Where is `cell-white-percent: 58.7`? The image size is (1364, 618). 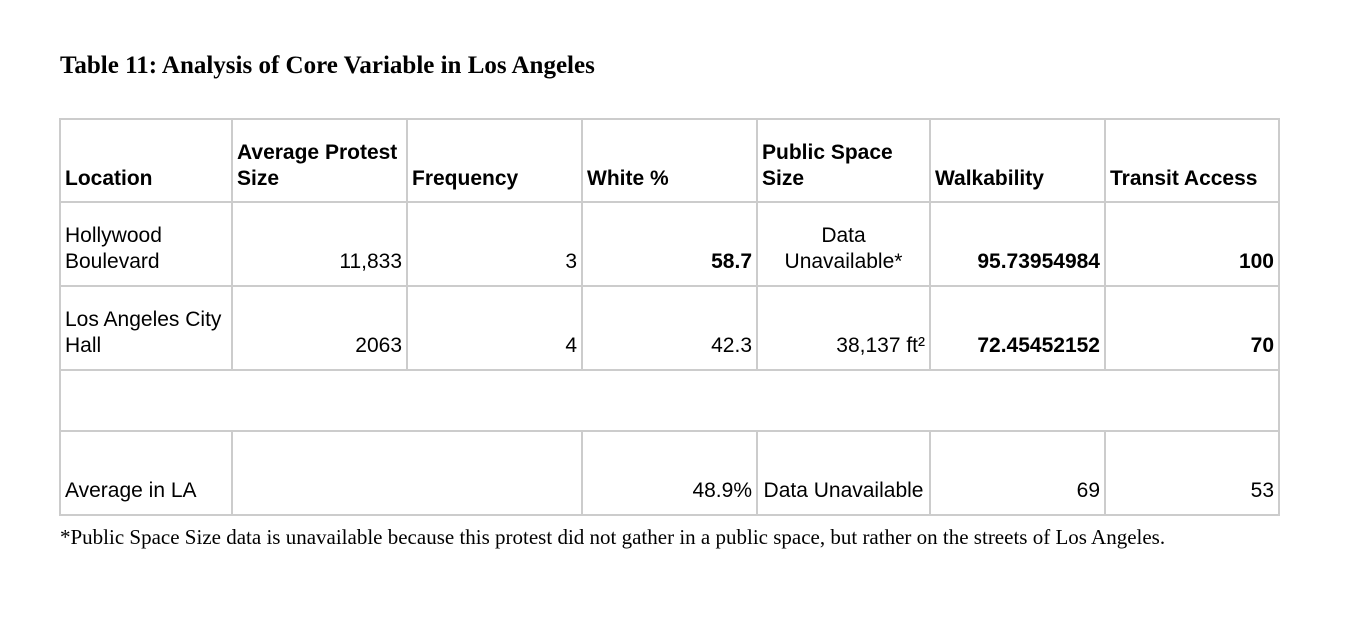 cell-white-percent: 58.7 is located at coordinates (669, 244).